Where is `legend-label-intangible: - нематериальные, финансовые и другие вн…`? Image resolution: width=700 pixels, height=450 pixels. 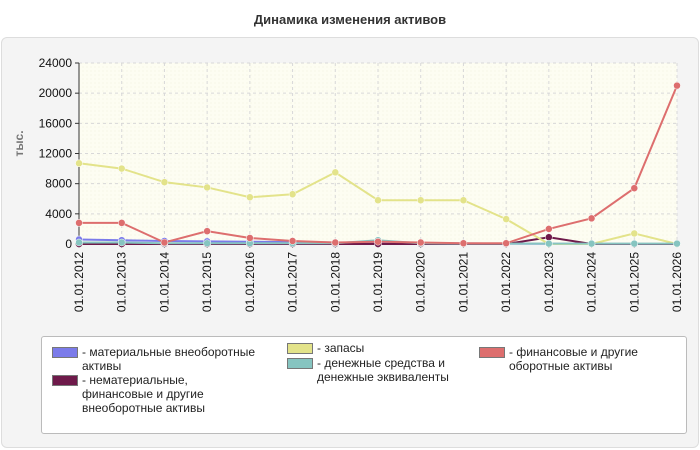 legend-label-intangible: - нематериальные, финансовые и другие вн… is located at coordinates (143, 394).